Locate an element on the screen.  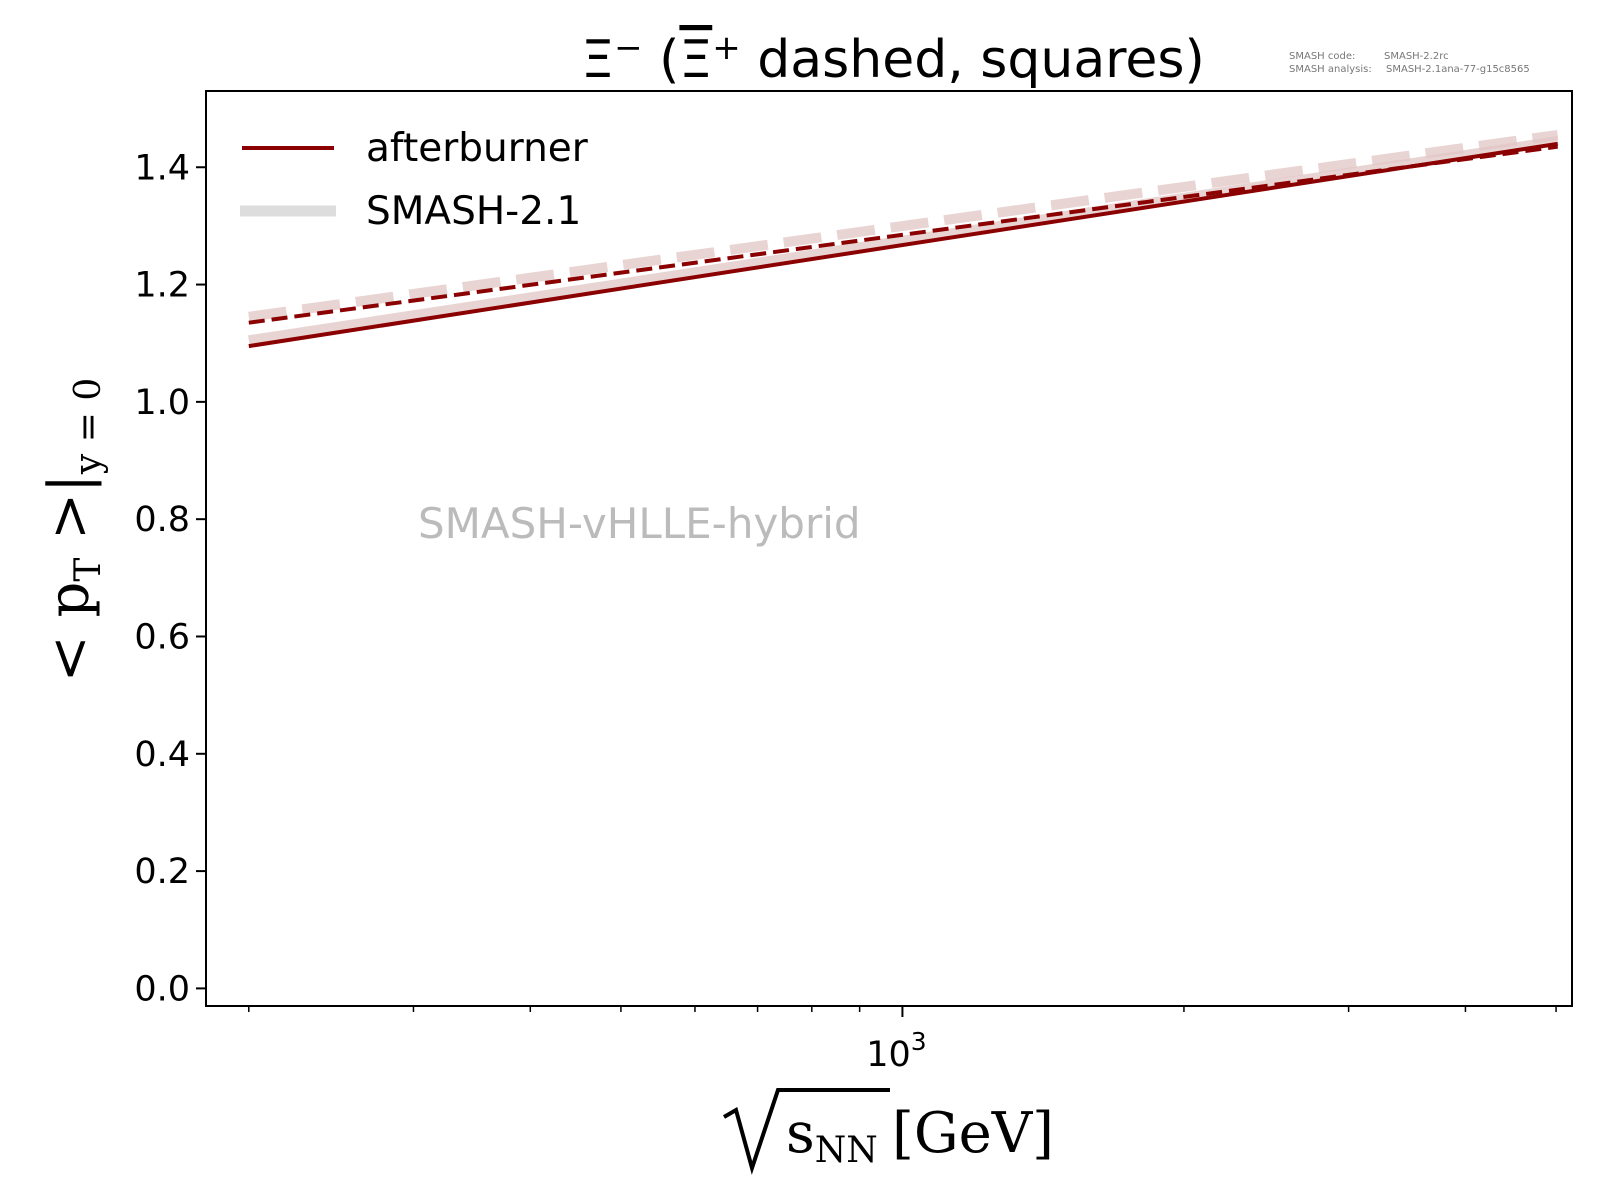
version-code-key: SMASH code: is located at coordinates (1322, 56).